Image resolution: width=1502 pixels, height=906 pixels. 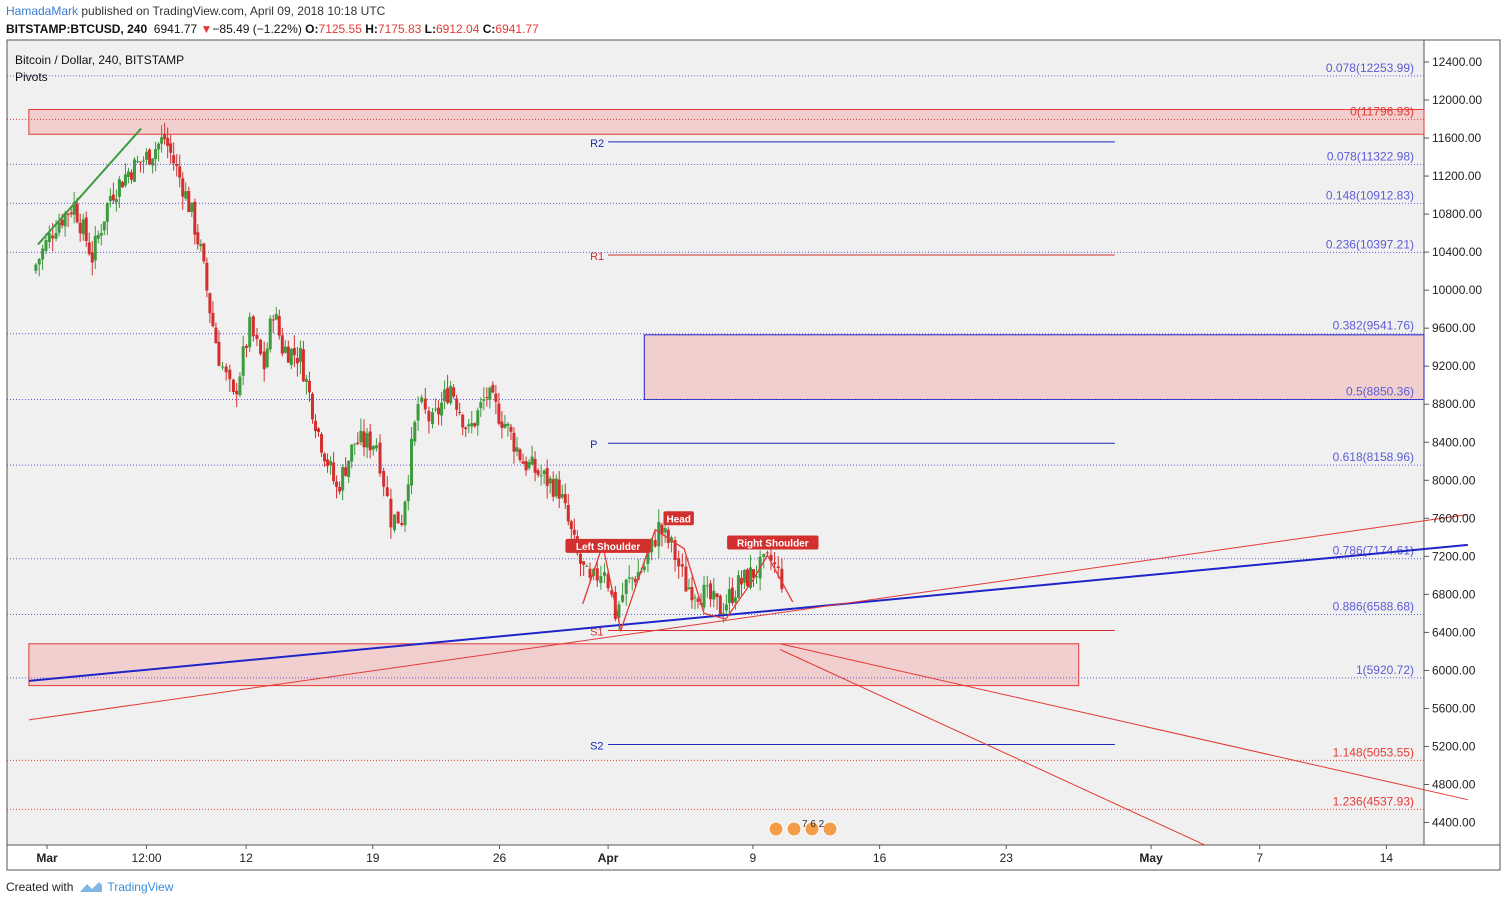 What do you see at coordinates (31, 77) in the screenshot?
I see `indicator-name: Pivots` at bounding box center [31, 77].